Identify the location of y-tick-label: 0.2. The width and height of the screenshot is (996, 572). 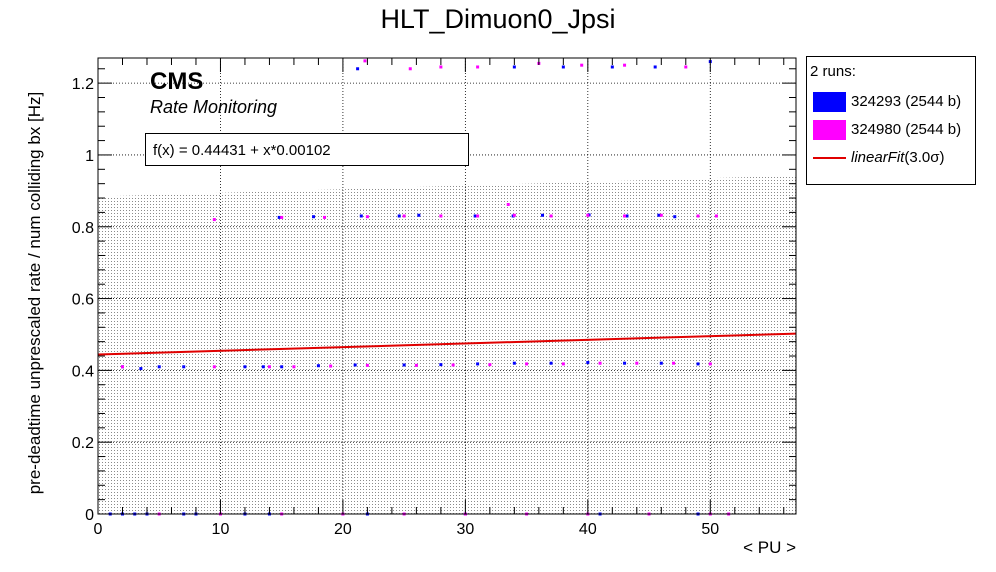
(83, 443).